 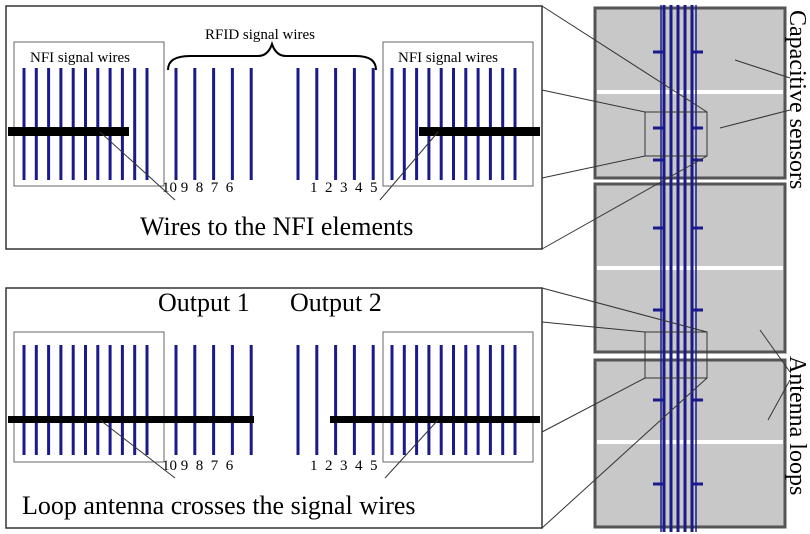 I want to click on bottom-caption: Loop antenna crosses the signal wires, so click(x=219, y=505).